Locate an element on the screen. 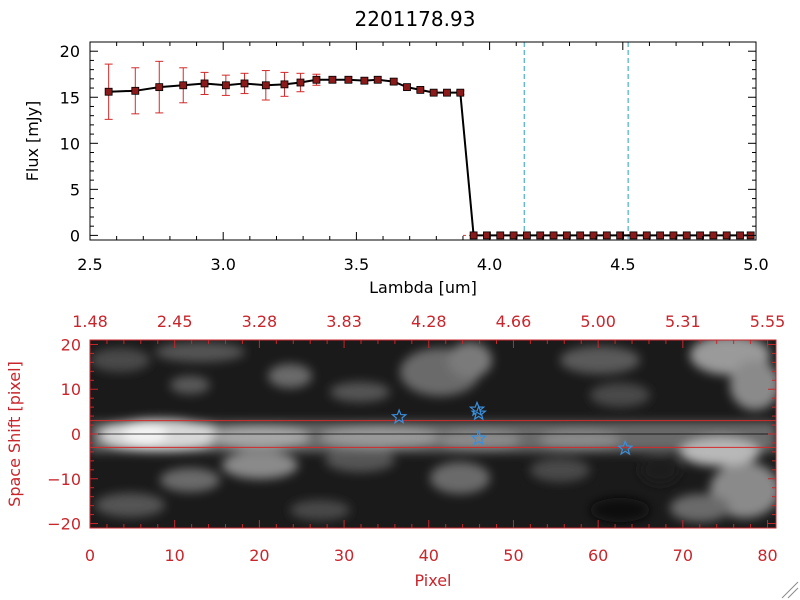 The image size is (800, 600). y-tick-label-1: 5 is located at coordinates (75, 189).